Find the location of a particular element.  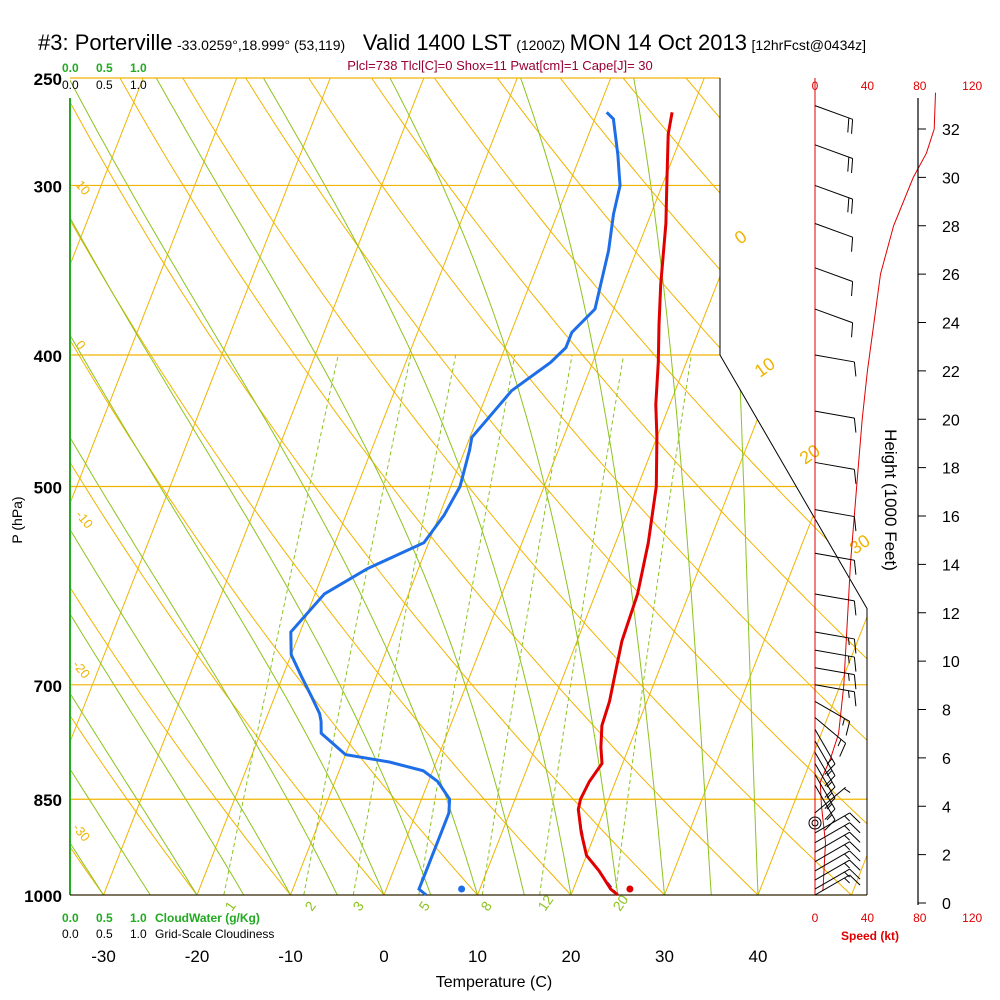

forecast-info: [12hrFcst@0434z] is located at coordinates (809, 45).